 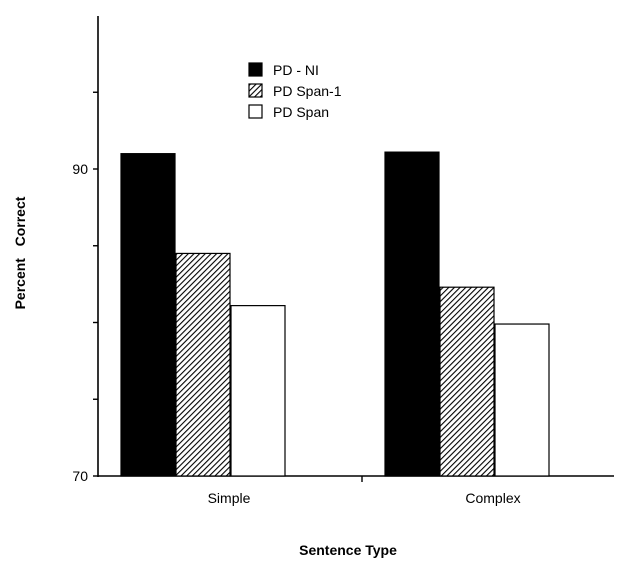 What do you see at coordinates (80, 322) in the screenshot?
I see `y-tick-labels: 70 90` at bounding box center [80, 322].